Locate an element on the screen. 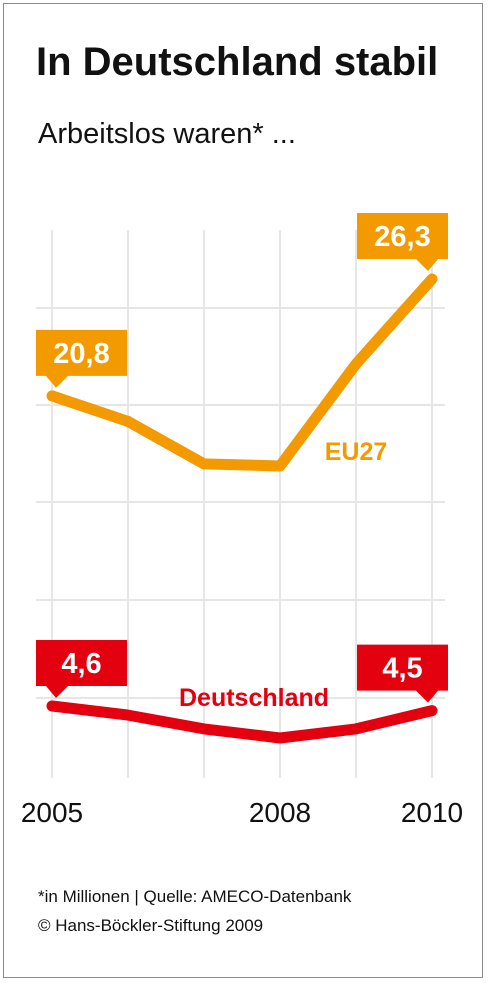  series-label-eu27: EU27 is located at coordinates (356, 452).